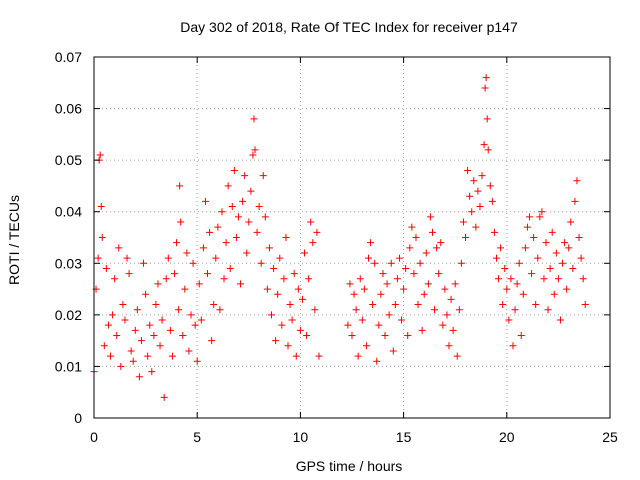  Describe the element at coordinates (507, 437) in the screenshot. I see `x-tick-label: 20` at that location.